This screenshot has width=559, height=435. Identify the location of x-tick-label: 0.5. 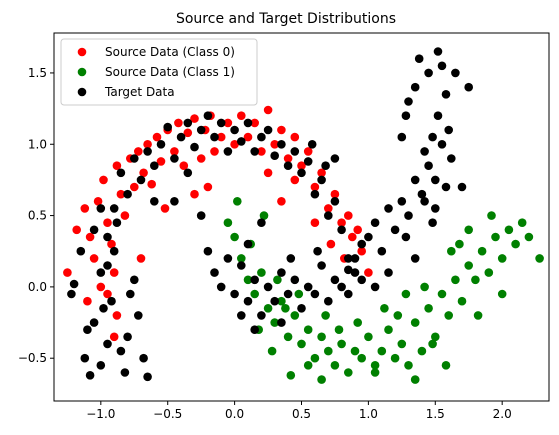
(301, 414).